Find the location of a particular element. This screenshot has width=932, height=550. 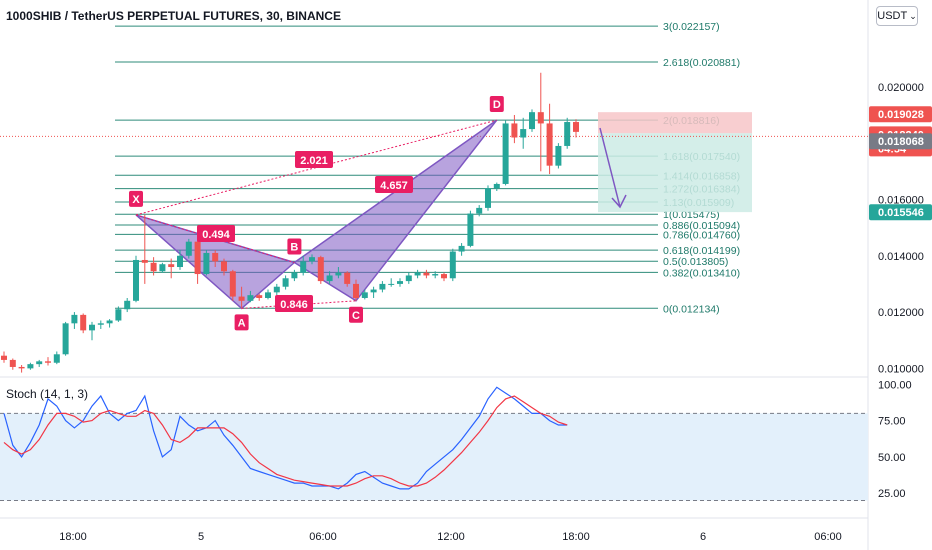

point-label-b: B is located at coordinates (294, 248).